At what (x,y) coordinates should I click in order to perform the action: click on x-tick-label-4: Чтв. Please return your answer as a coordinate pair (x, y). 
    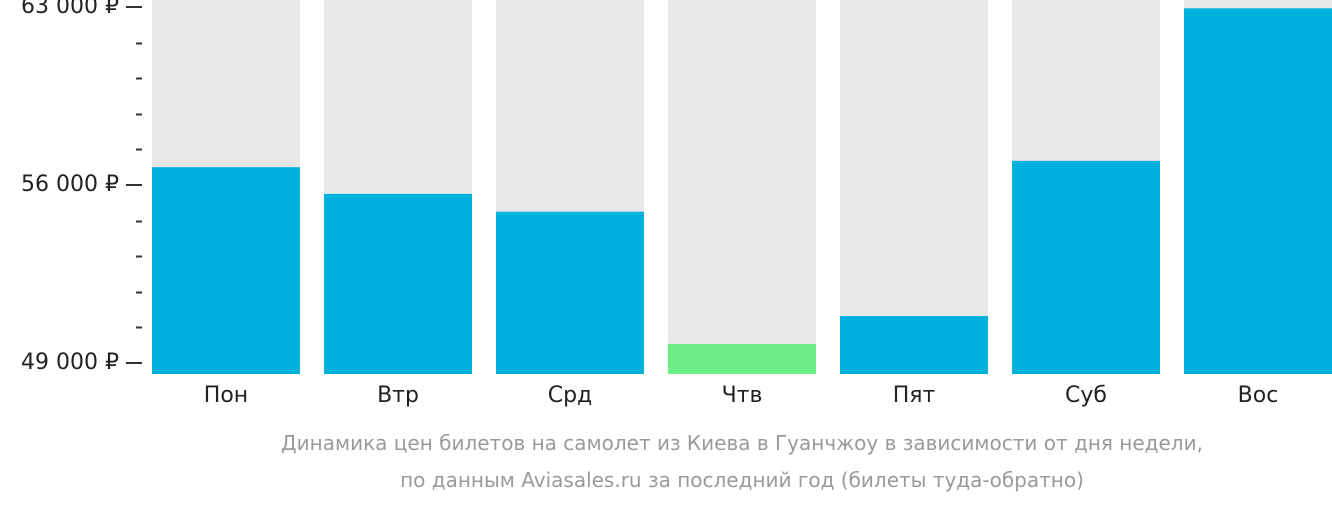
    Looking at the image, I should click on (742, 395).